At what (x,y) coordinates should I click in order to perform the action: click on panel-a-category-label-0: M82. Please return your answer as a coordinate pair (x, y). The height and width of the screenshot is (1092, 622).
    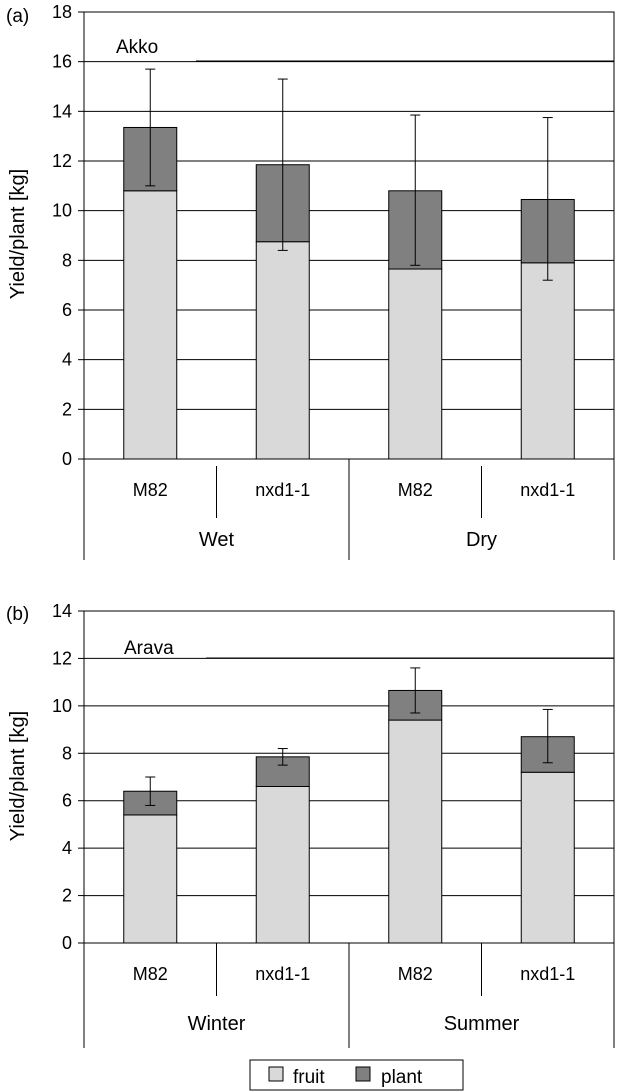
    Looking at the image, I should click on (150, 490).